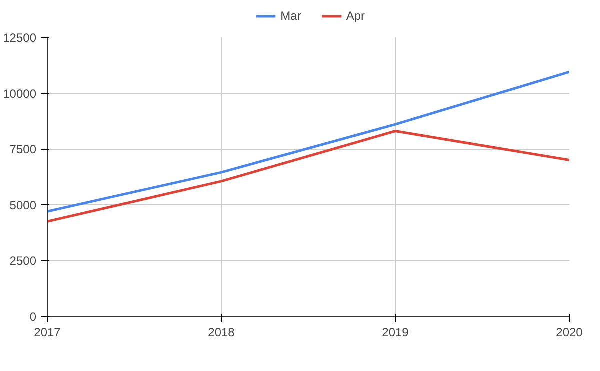  What do you see at coordinates (23, 261) in the screenshot?
I see `y-tick-label: 2500` at bounding box center [23, 261].